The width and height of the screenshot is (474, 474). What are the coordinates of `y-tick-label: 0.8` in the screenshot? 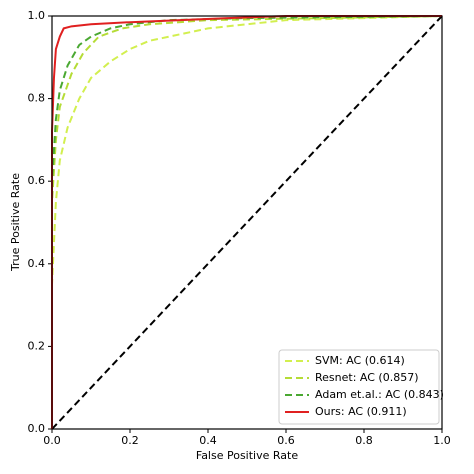 It's located at (37, 98).